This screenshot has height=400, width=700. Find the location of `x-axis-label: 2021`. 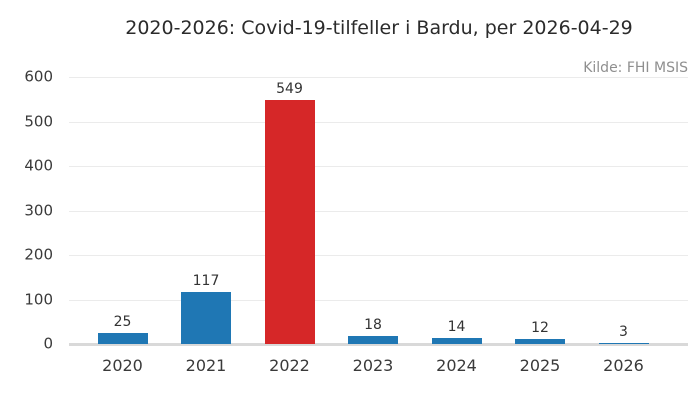

x-axis-label: 2021 is located at coordinates (206, 365).